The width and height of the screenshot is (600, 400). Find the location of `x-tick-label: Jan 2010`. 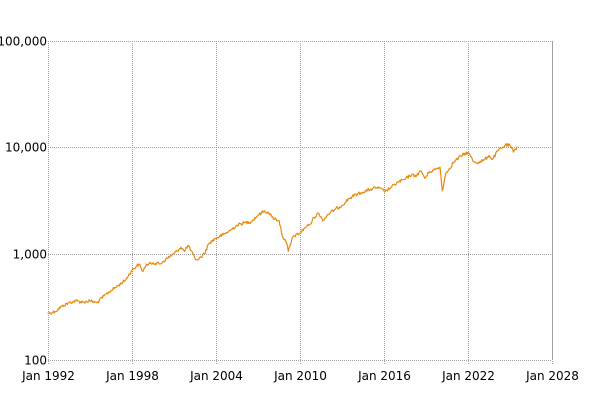

x-tick-label: Jan 2010 is located at coordinates (300, 376).